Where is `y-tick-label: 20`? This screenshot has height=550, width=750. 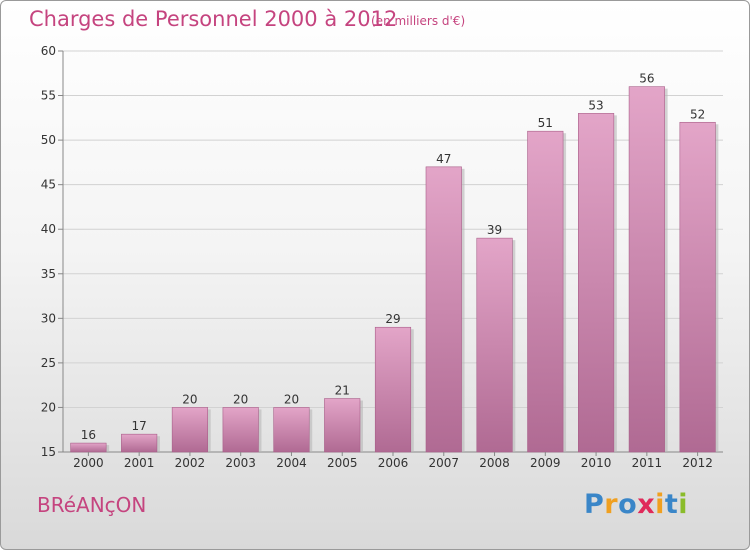 y-tick-label: 20 is located at coordinates (48, 407).